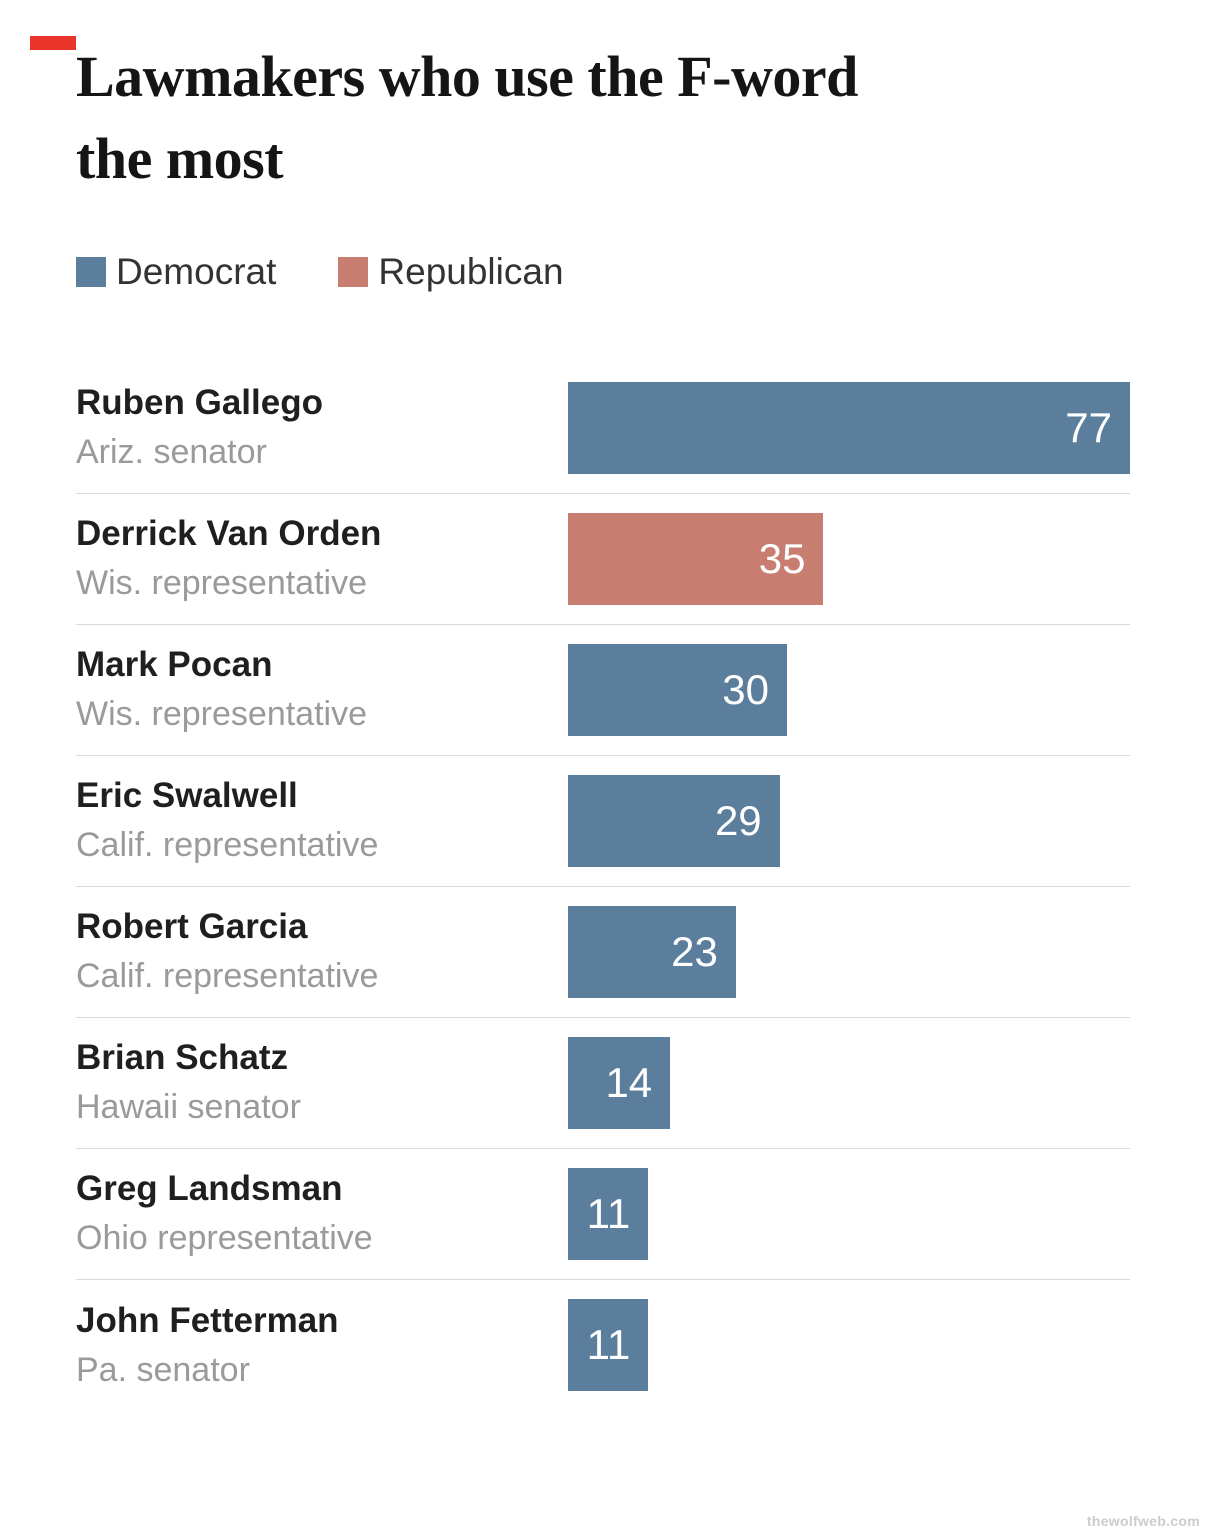  Describe the element at coordinates (199, 403) in the screenshot. I see `lawmaker-name: Ruben Gallego` at that location.